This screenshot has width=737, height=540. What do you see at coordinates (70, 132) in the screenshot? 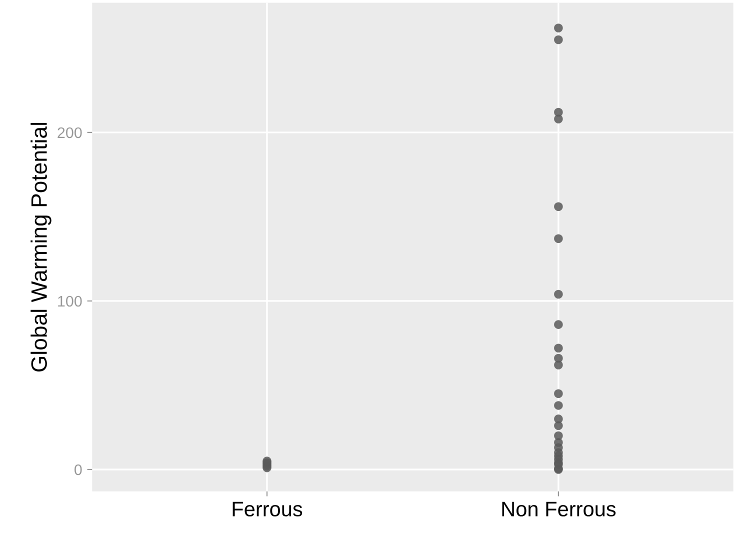
I see `y-tick-label: 200` at bounding box center [70, 132].